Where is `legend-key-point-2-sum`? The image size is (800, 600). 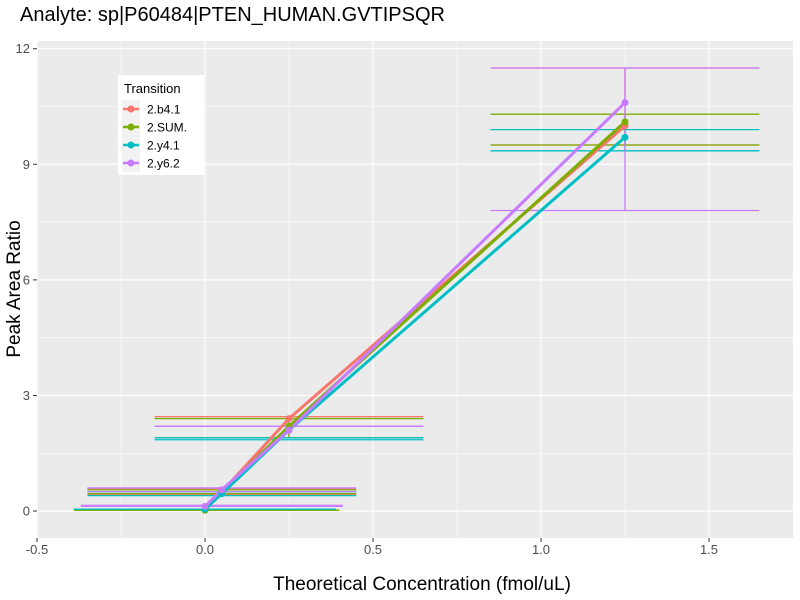
legend-key-point-2-sum is located at coordinates (131, 127).